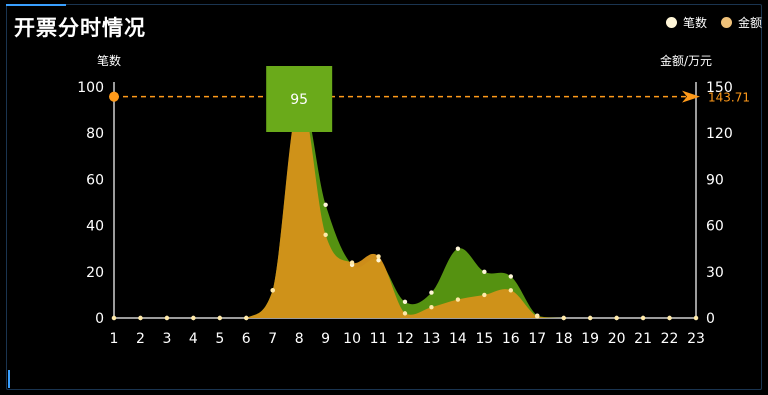 Image resolution: width=768 pixels, height=395 pixels. Describe the element at coordinates (710, 319) in the screenshot. I see `y-right-tick-label: 0` at that location.